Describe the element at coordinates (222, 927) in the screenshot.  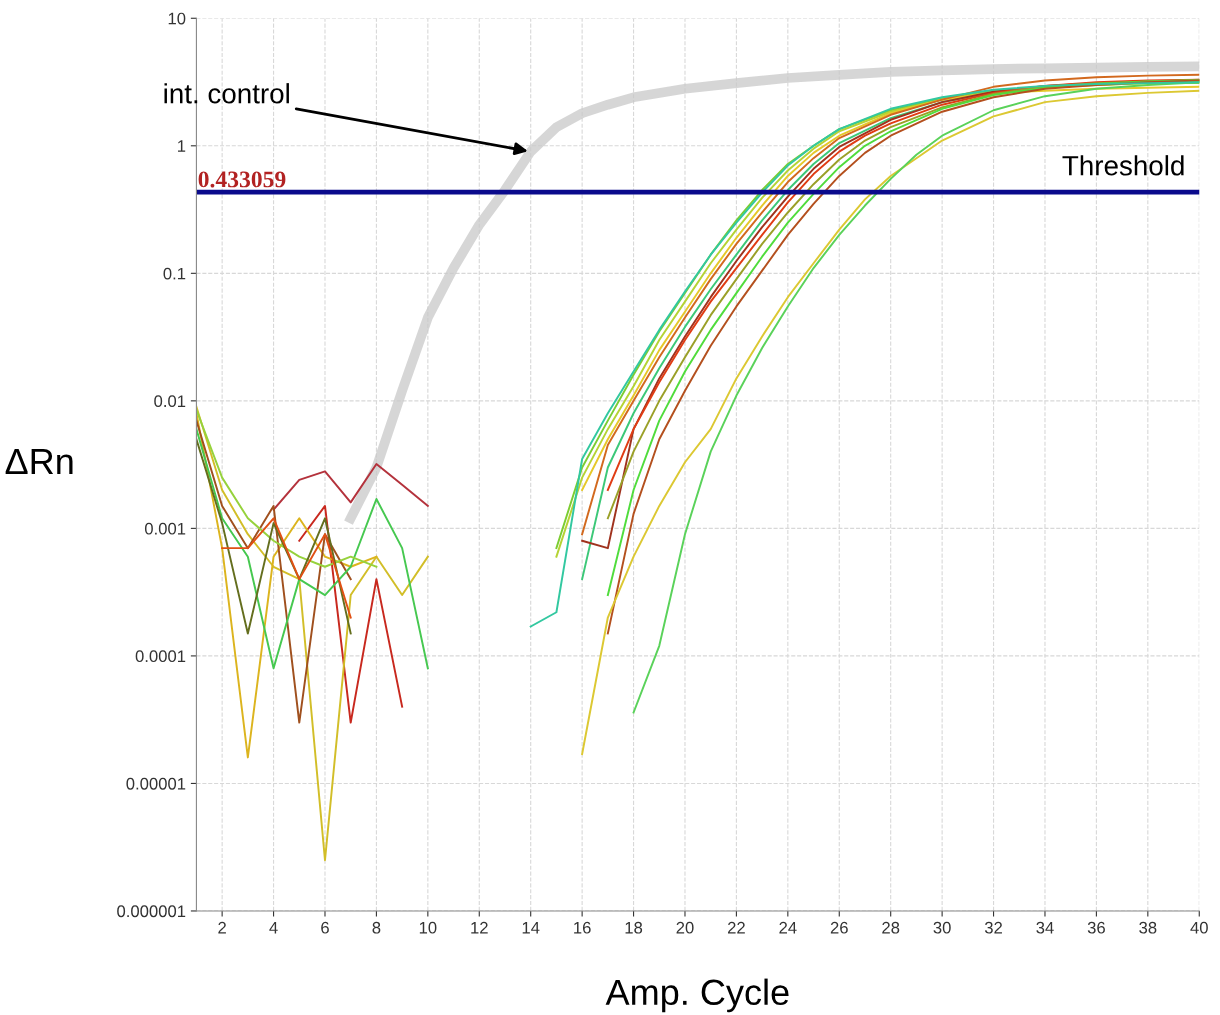
I see `x-tick-label: 2` at that location.